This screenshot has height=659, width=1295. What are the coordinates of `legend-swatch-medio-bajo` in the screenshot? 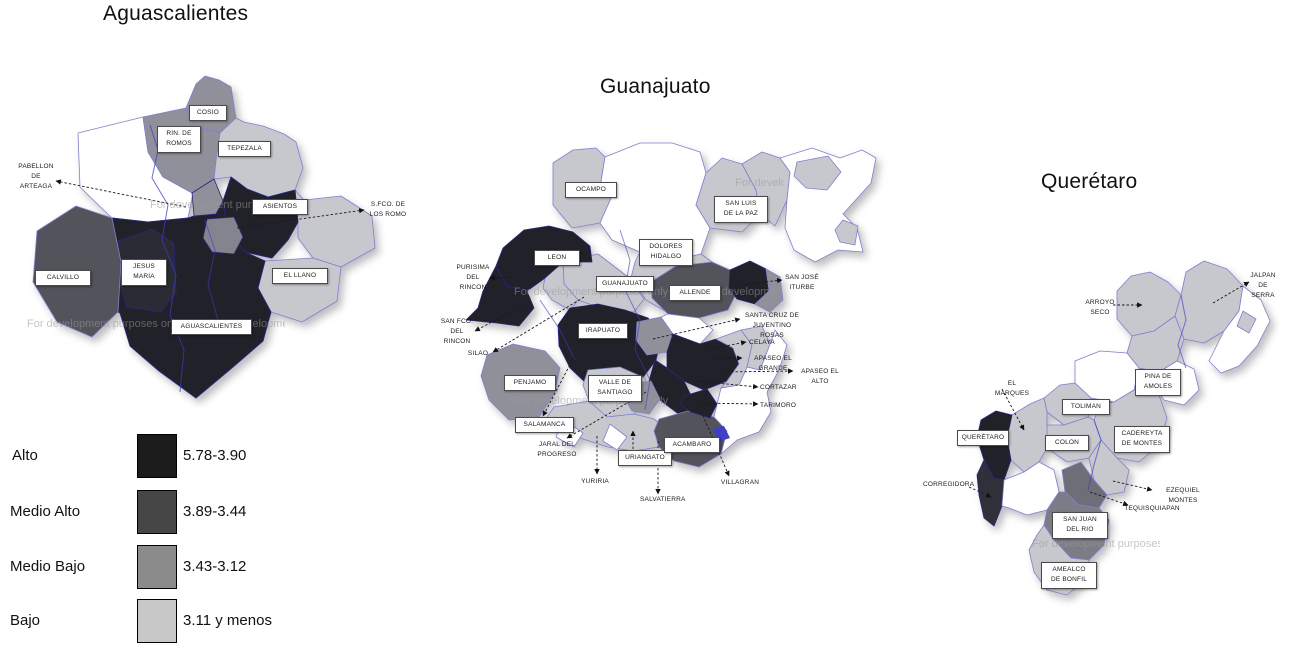 It's located at (157, 567).